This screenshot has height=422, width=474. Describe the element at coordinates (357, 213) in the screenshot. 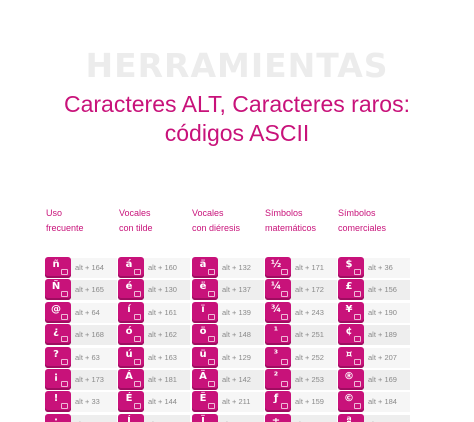

I see `column-header-line: Símbolos` at that location.